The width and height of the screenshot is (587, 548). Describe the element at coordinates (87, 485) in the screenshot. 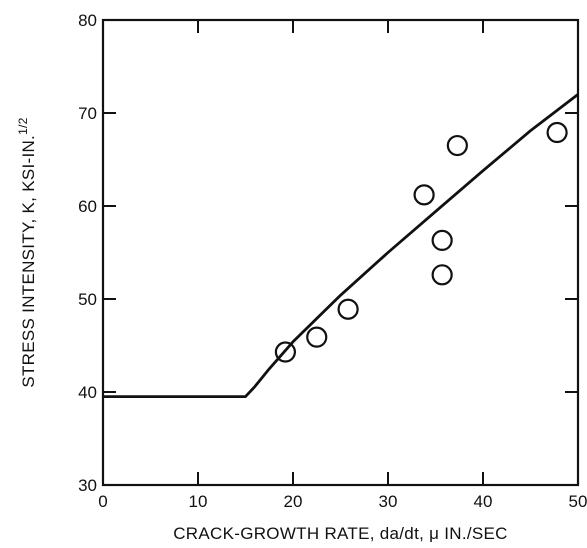

I see `y-tick-label: 30` at that location.